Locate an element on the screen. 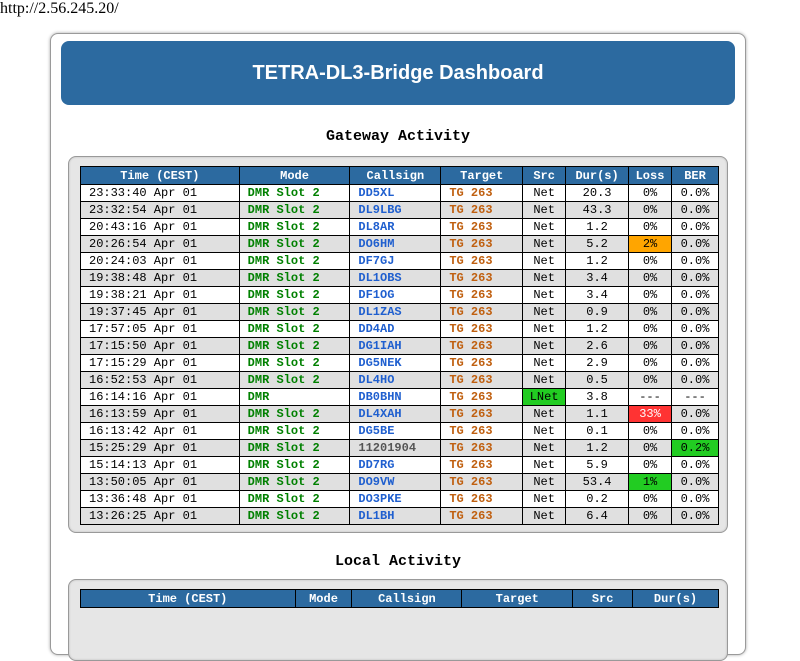 This screenshot has height=661, width=800. local-col-time-header: Time (CEST) is located at coordinates (188, 598).